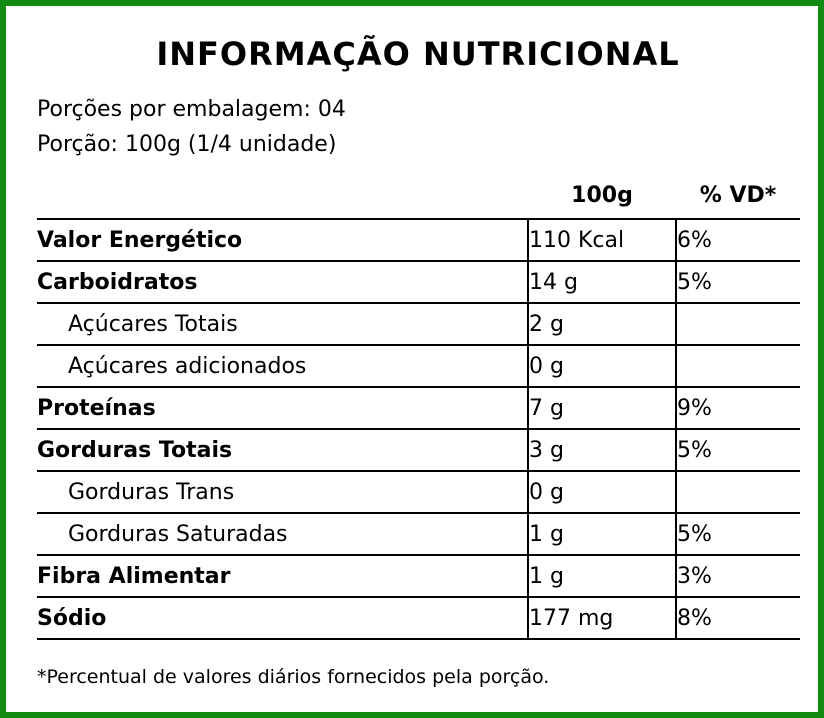 This screenshot has width=824, height=718. I want to click on nutrient-daily-value: 9%, so click(737, 408).